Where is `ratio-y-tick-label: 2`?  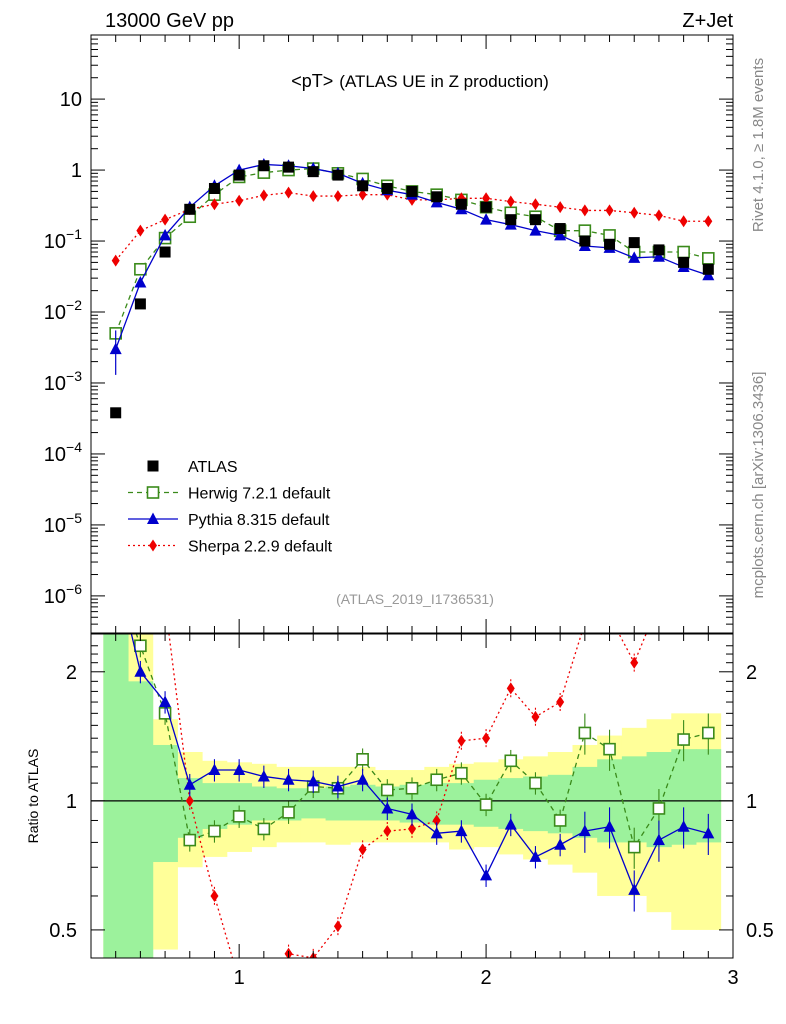 ratio-y-tick-label: 2 is located at coordinates (71, 673).